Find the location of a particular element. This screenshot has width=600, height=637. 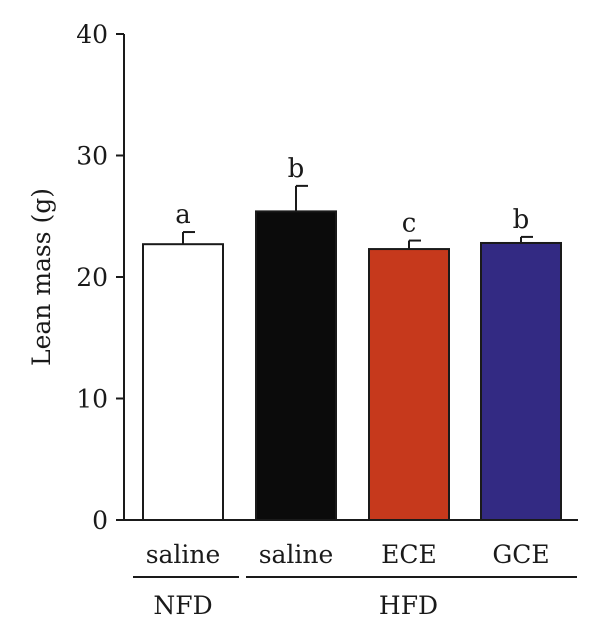

y-axis: 0 10 20 30 40 is located at coordinates (100, 277).